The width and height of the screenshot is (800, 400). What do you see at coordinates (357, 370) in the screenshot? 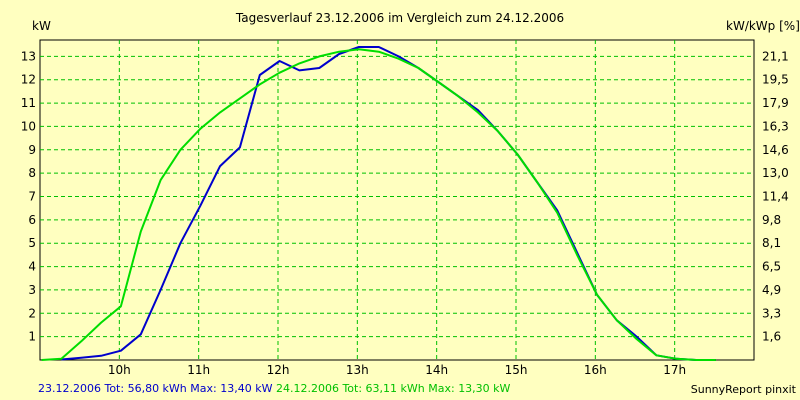
I see `x-tick-label-3: 13h` at bounding box center [357, 370].